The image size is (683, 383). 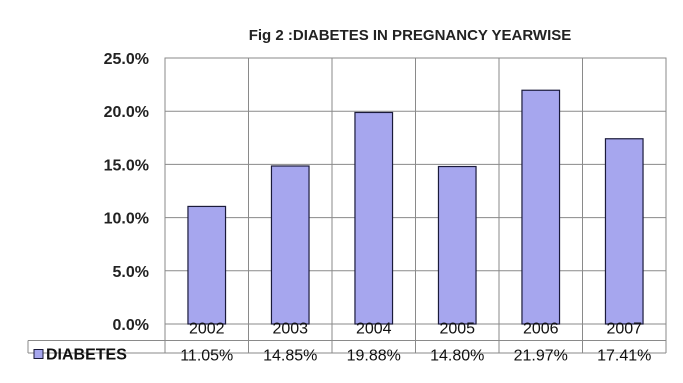 I want to click on chart-title: Fig 2 :DIABETES IN PREGNANCY YEARWISE, so click(x=410, y=35).